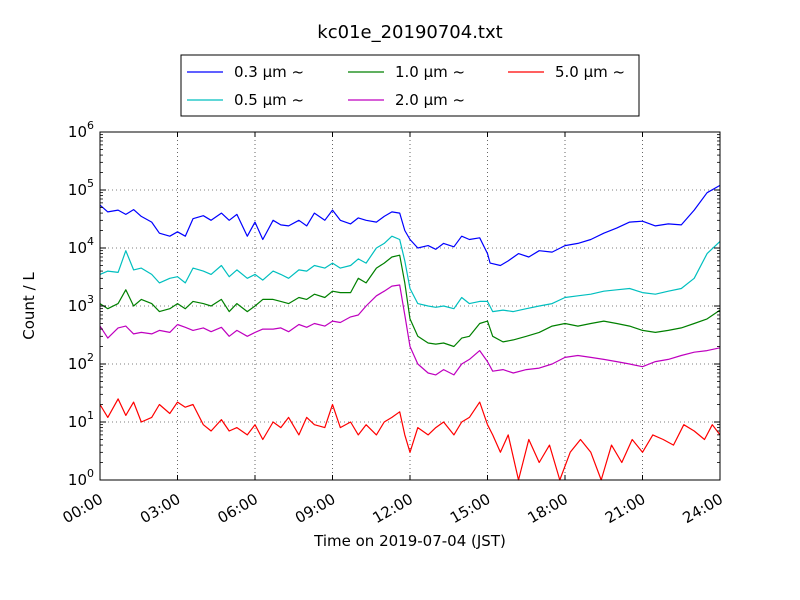 Image resolution: width=800 pixels, height=600 pixels. Describe the element at coordinates (29, 306) in the screenshot. I see `y-axis-label: Count / L` at that location.